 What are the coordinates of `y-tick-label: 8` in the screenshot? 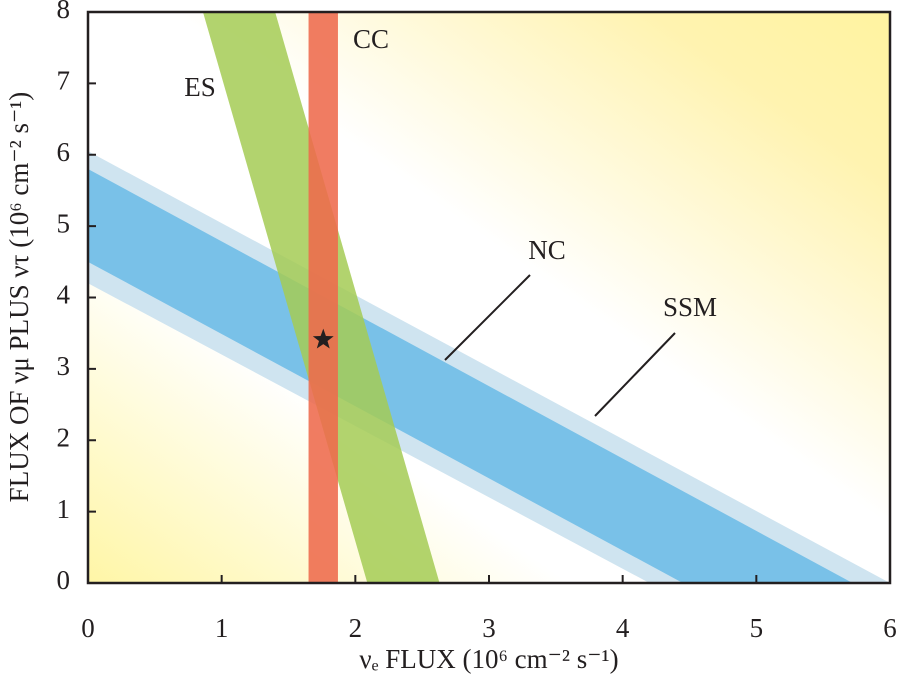 It's located at (64, 12).